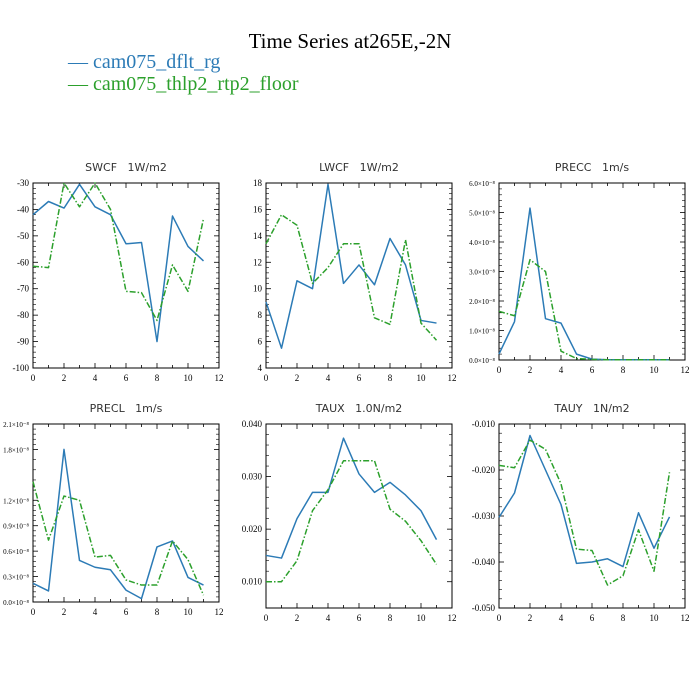 The height and width of the screenshot is (700, 700). I want to click on y-tick-label: 8, so click(260, 315).